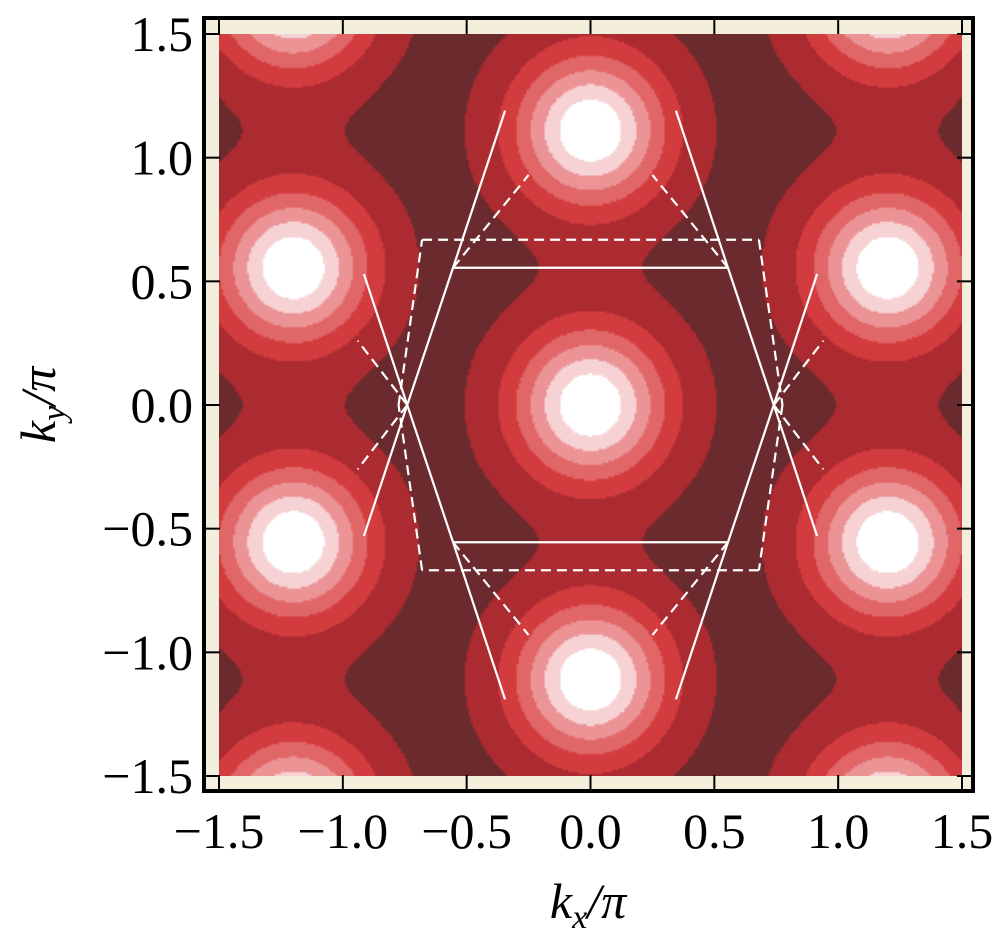  Describe the element at coordinates (589, 904) in the screenshot. I see `x-axis-label: kx/π` at that location.